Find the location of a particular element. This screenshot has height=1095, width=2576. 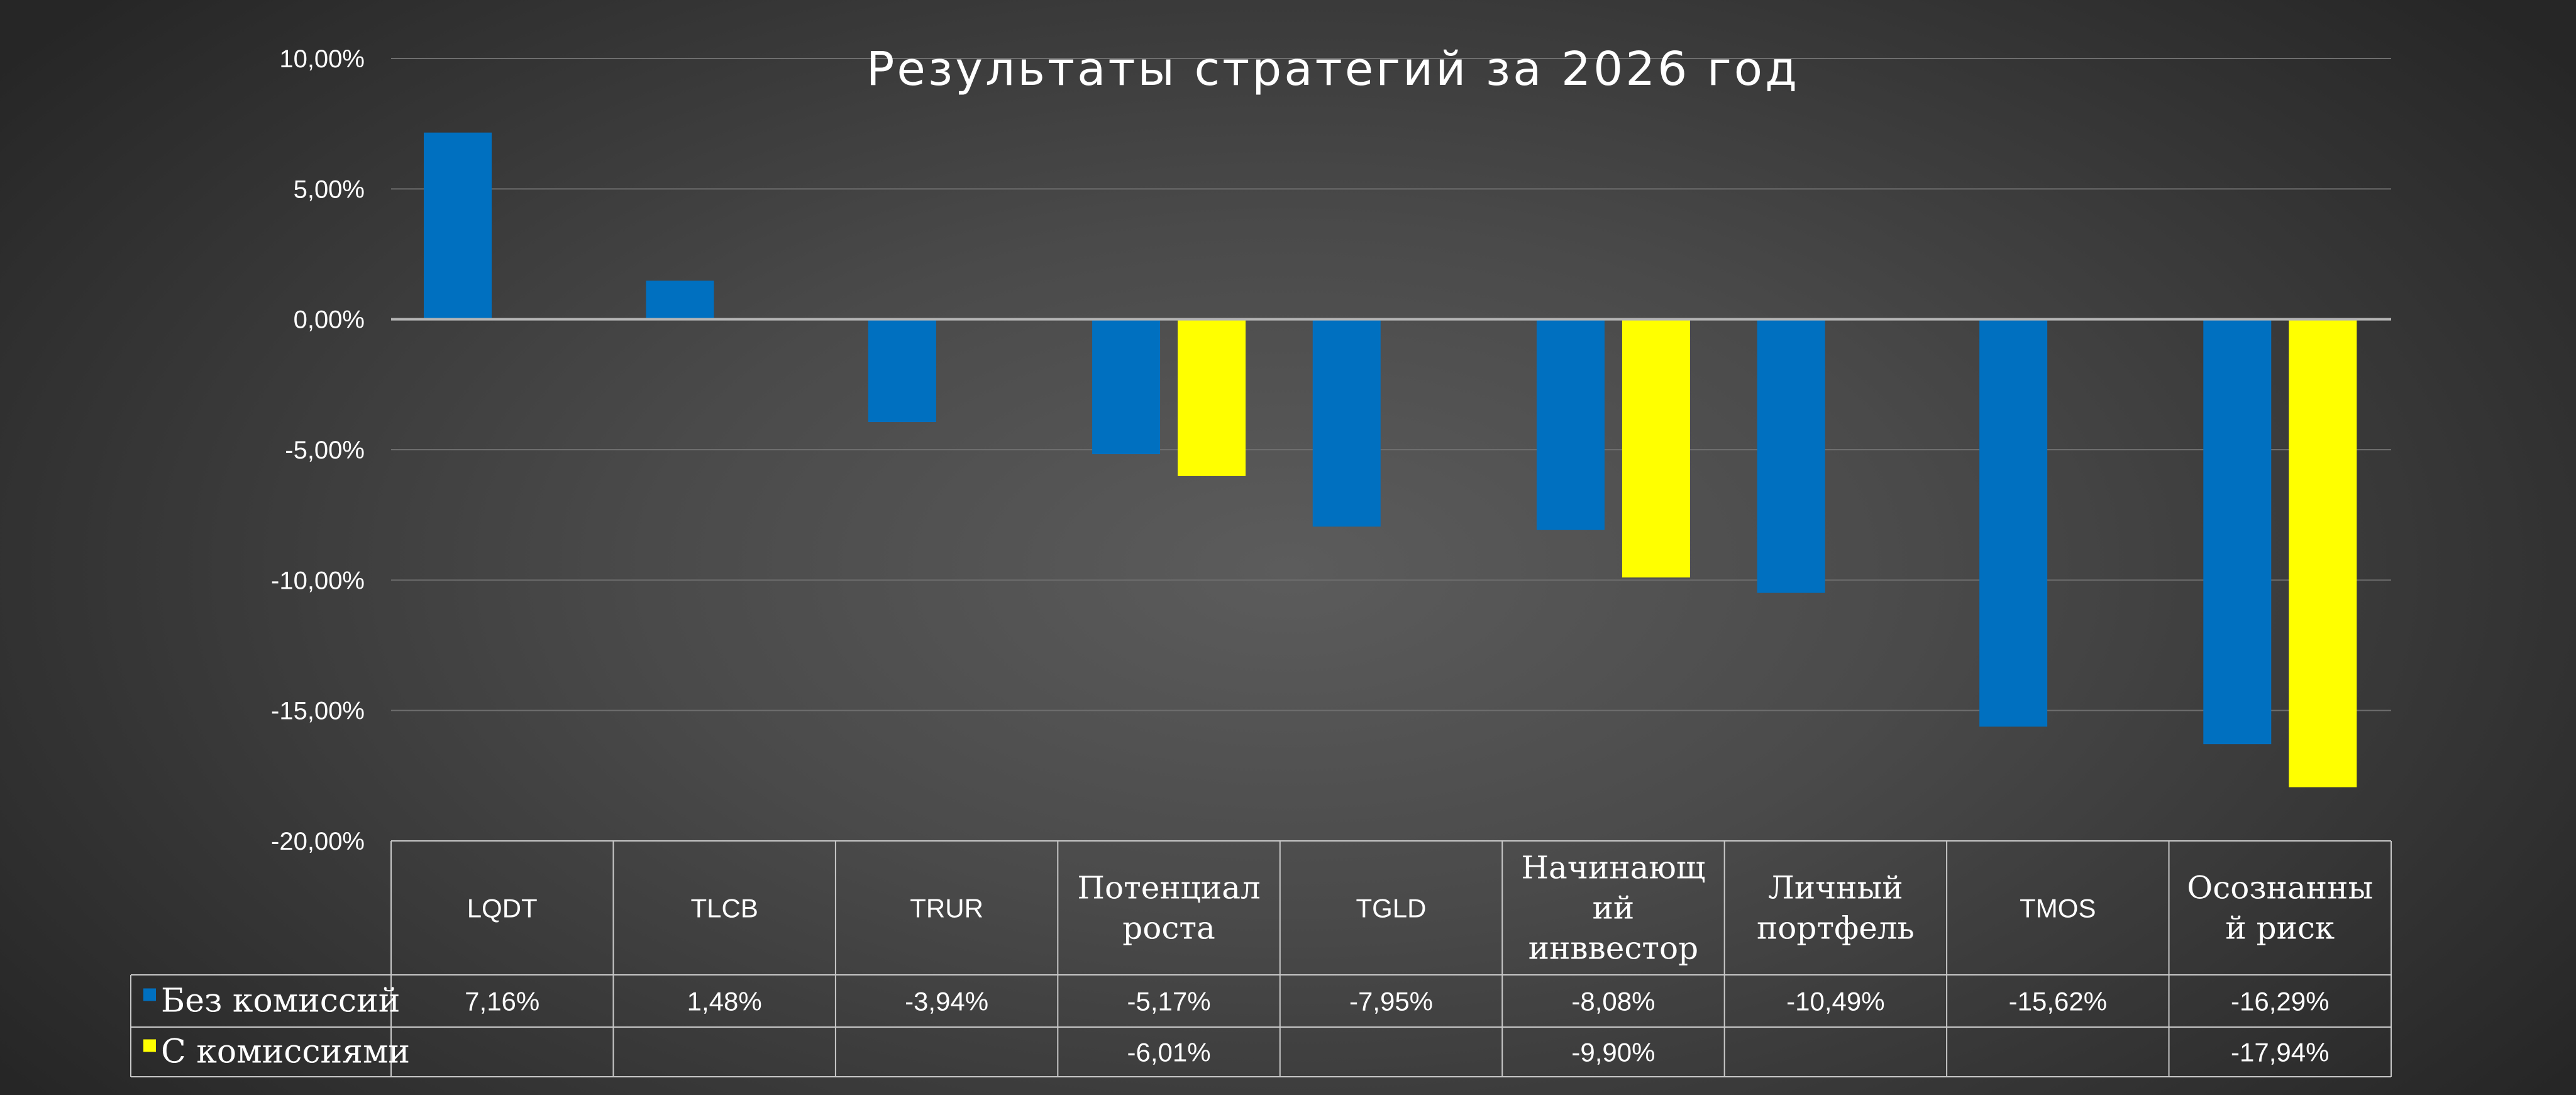

legend-key-with-commission is located at coordinates (149, 1045).